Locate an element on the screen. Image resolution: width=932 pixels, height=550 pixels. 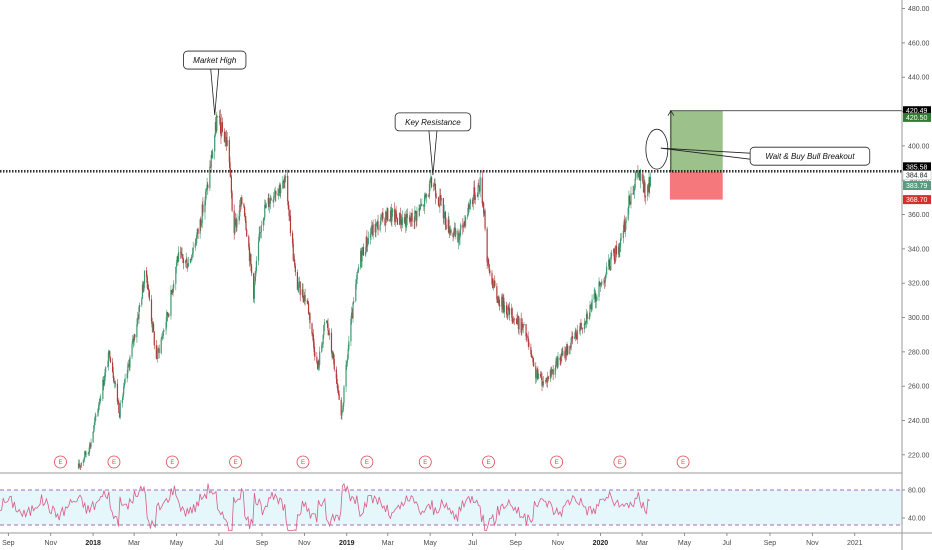
annotation-0: Market High is located at coordinates (215, 83).